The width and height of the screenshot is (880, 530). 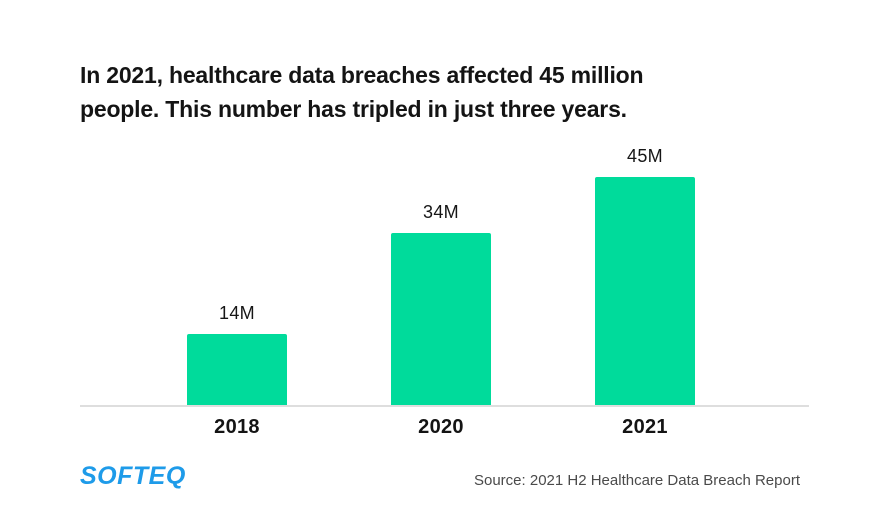 What do you see at coordinates (444, 406) in the screenshot?
I see `x-axis-line` at bounding box center [444, 406].